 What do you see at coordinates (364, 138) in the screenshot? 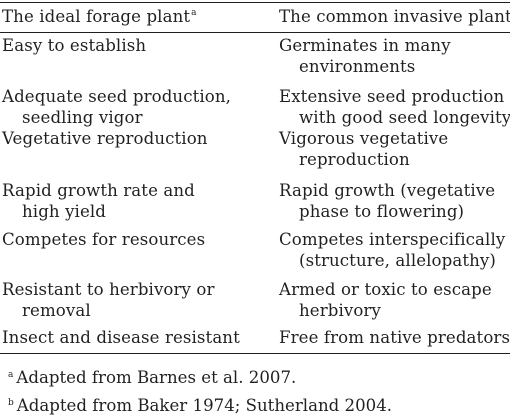
I see `cell-line: Vigorous vegetative` at bounding box center [364, 138].